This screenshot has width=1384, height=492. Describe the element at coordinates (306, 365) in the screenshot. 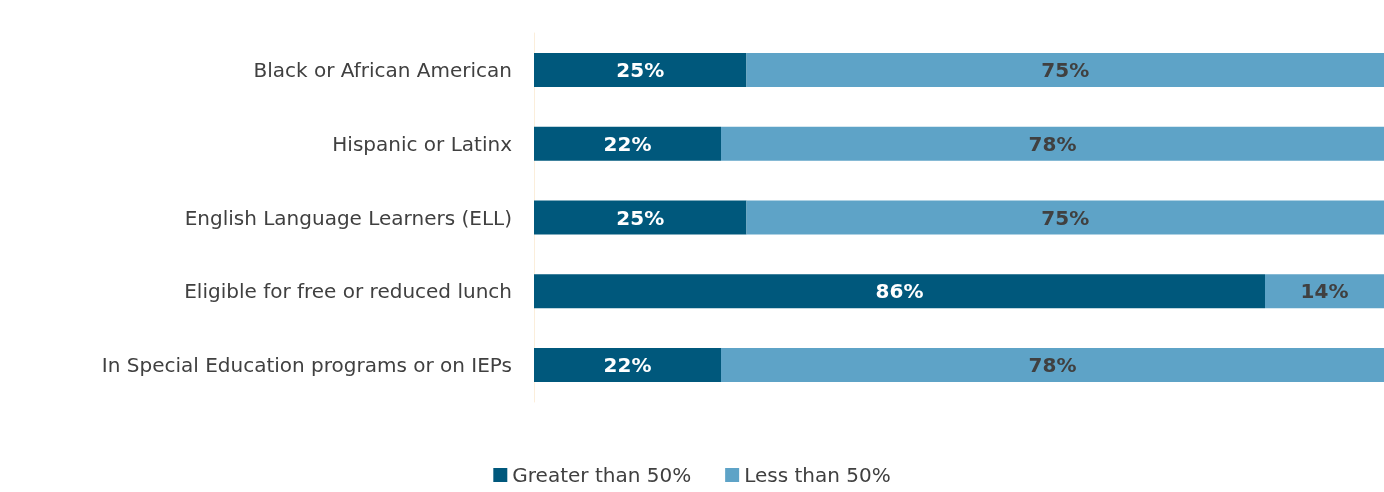

I see `y-tick-label: In Special Education programs or on IEPs` at that location.